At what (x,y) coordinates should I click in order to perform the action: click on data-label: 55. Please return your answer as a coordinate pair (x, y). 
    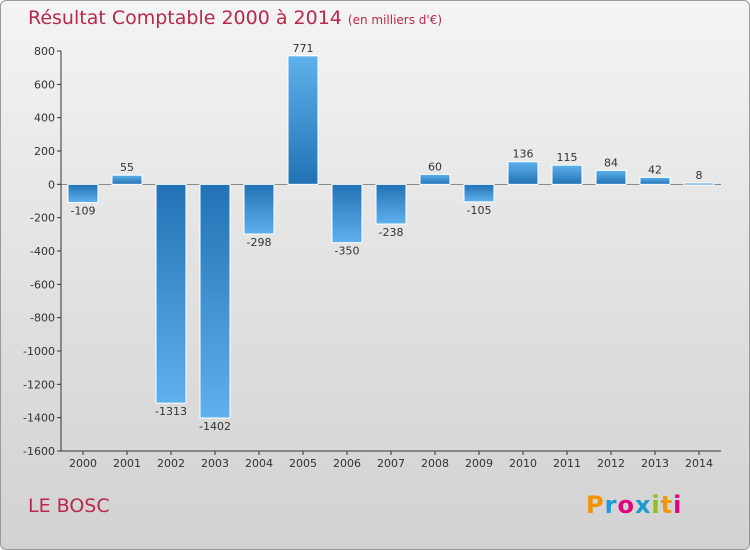
    Looking at the image, I should click on (127, 167).